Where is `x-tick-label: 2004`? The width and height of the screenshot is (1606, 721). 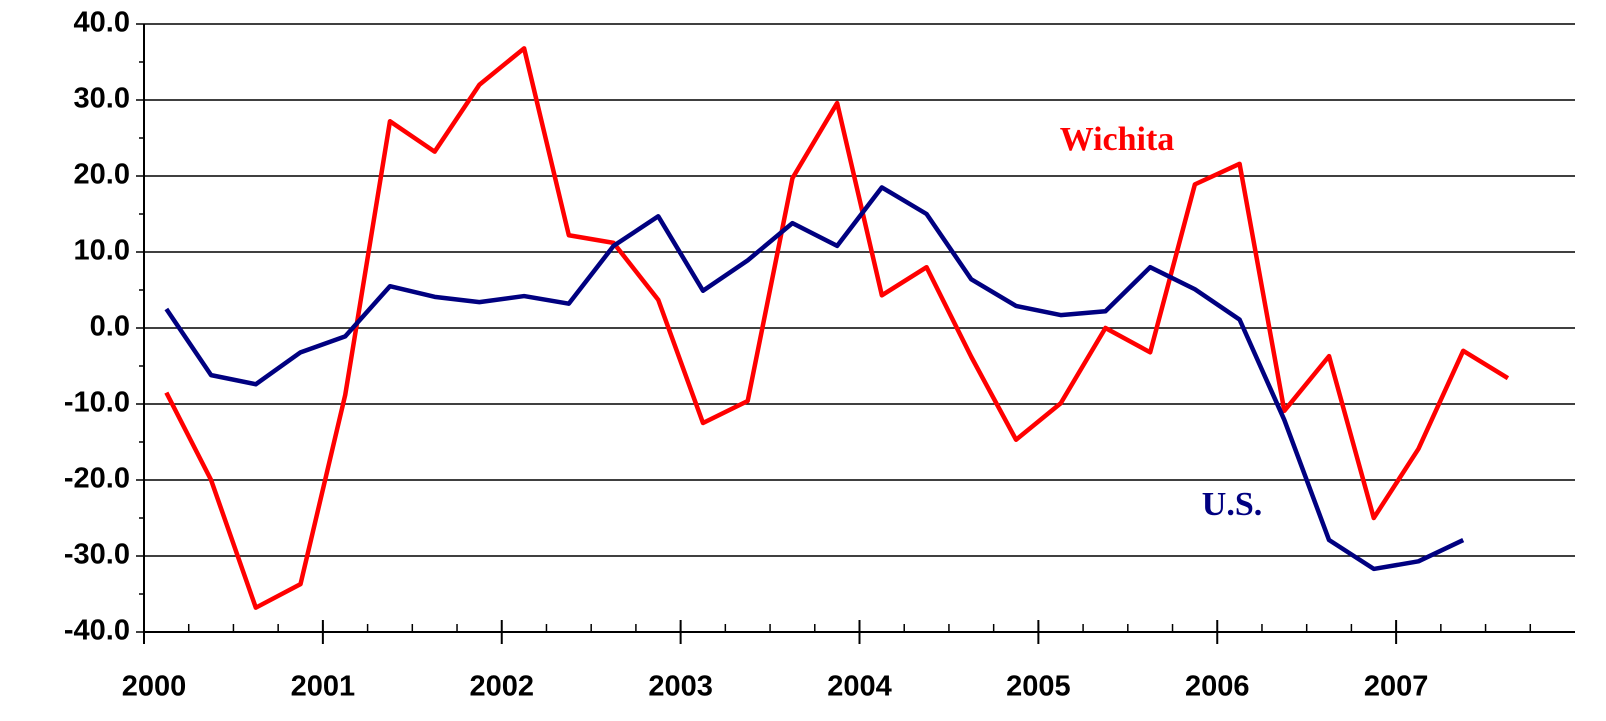 x-tick-label: 2004 is located at coordinates (859, 687).